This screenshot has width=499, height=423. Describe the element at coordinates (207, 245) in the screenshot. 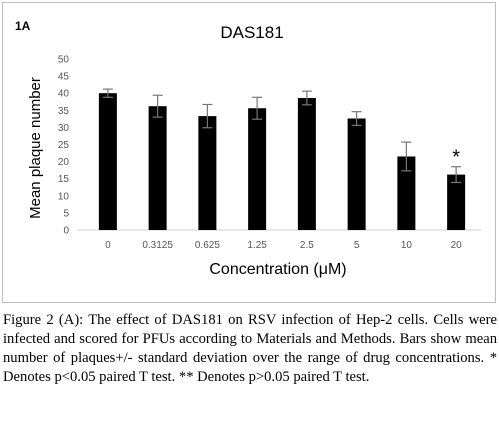

I see `x-tick-label: 0.625` at that location.